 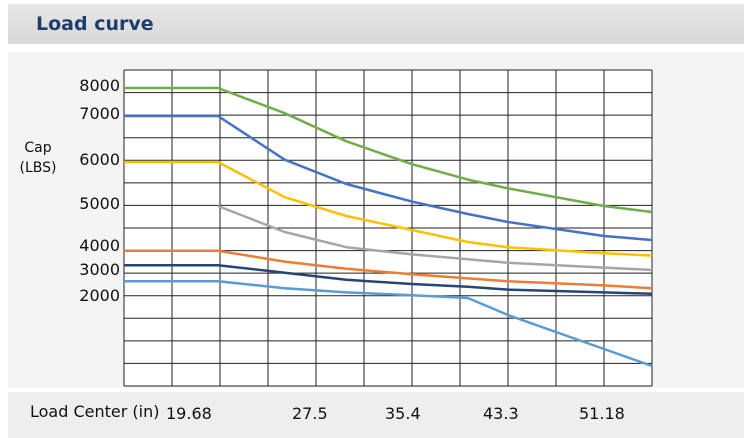 What do you see at coordinates (99, 245) in the screenshot?
I see `y-tick-label: 4000` at bounding box center [99, 245].